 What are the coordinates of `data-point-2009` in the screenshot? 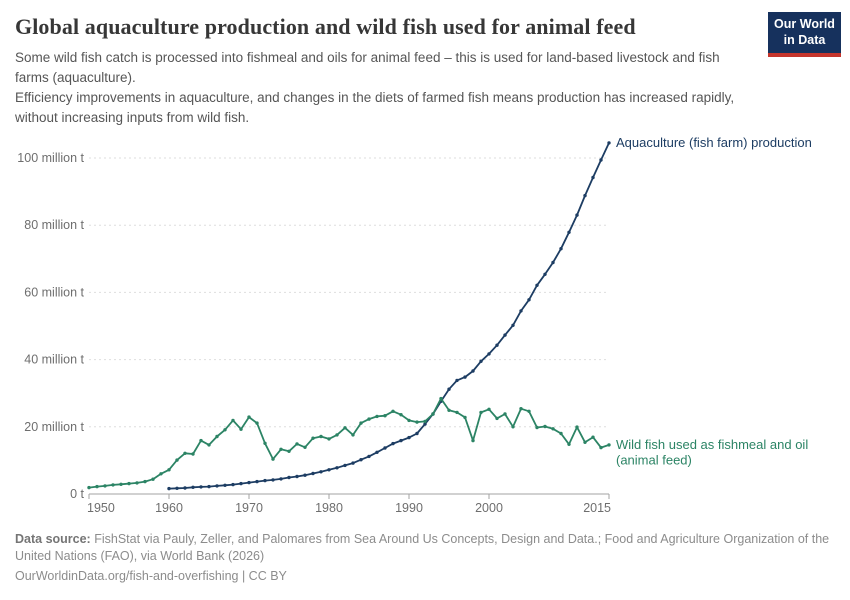 It's located at (561, 249).